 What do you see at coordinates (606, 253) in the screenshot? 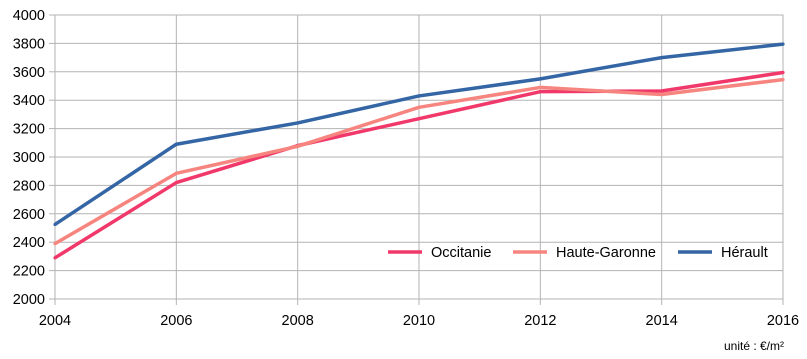
I see `legend-label: Haute-Garonne` at bounding box center [606, 253].